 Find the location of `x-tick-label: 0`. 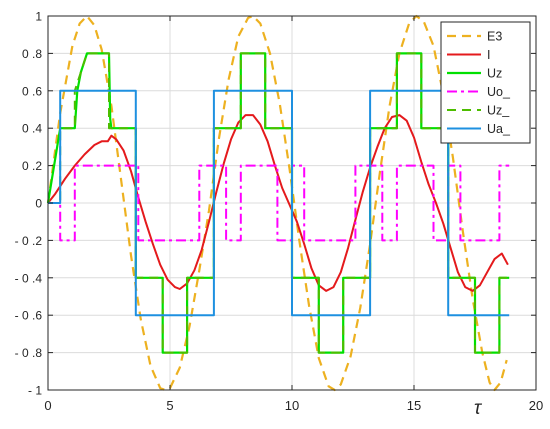

x-tick-label: 0 is located at coordinates (47, 405).